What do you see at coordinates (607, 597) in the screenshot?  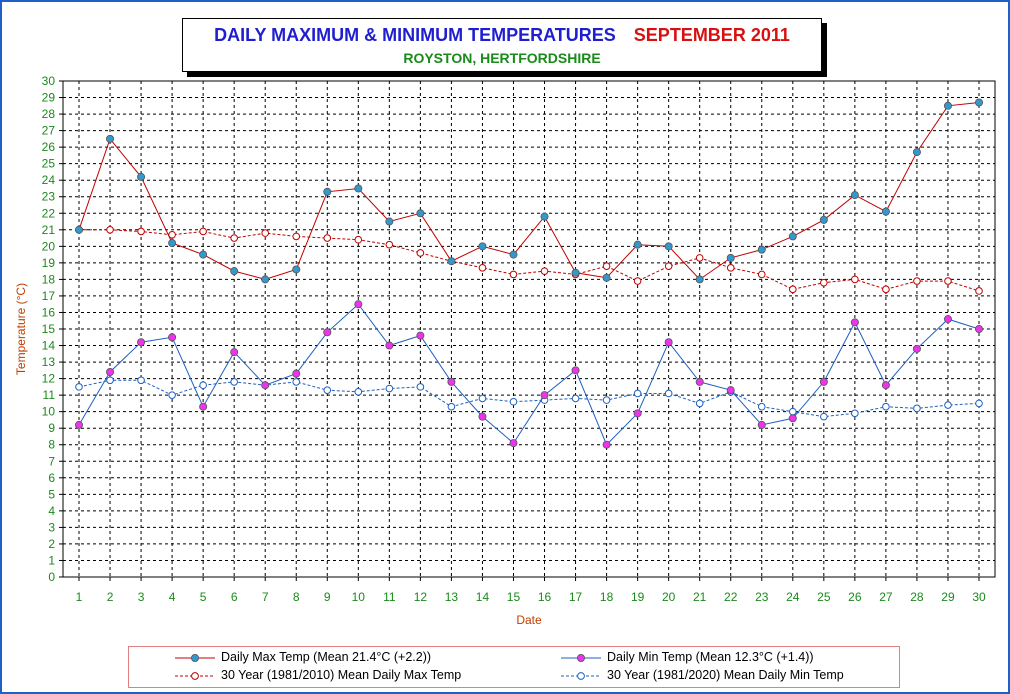 I see `x-tick-label: 18` at bounding box center [607, 597].